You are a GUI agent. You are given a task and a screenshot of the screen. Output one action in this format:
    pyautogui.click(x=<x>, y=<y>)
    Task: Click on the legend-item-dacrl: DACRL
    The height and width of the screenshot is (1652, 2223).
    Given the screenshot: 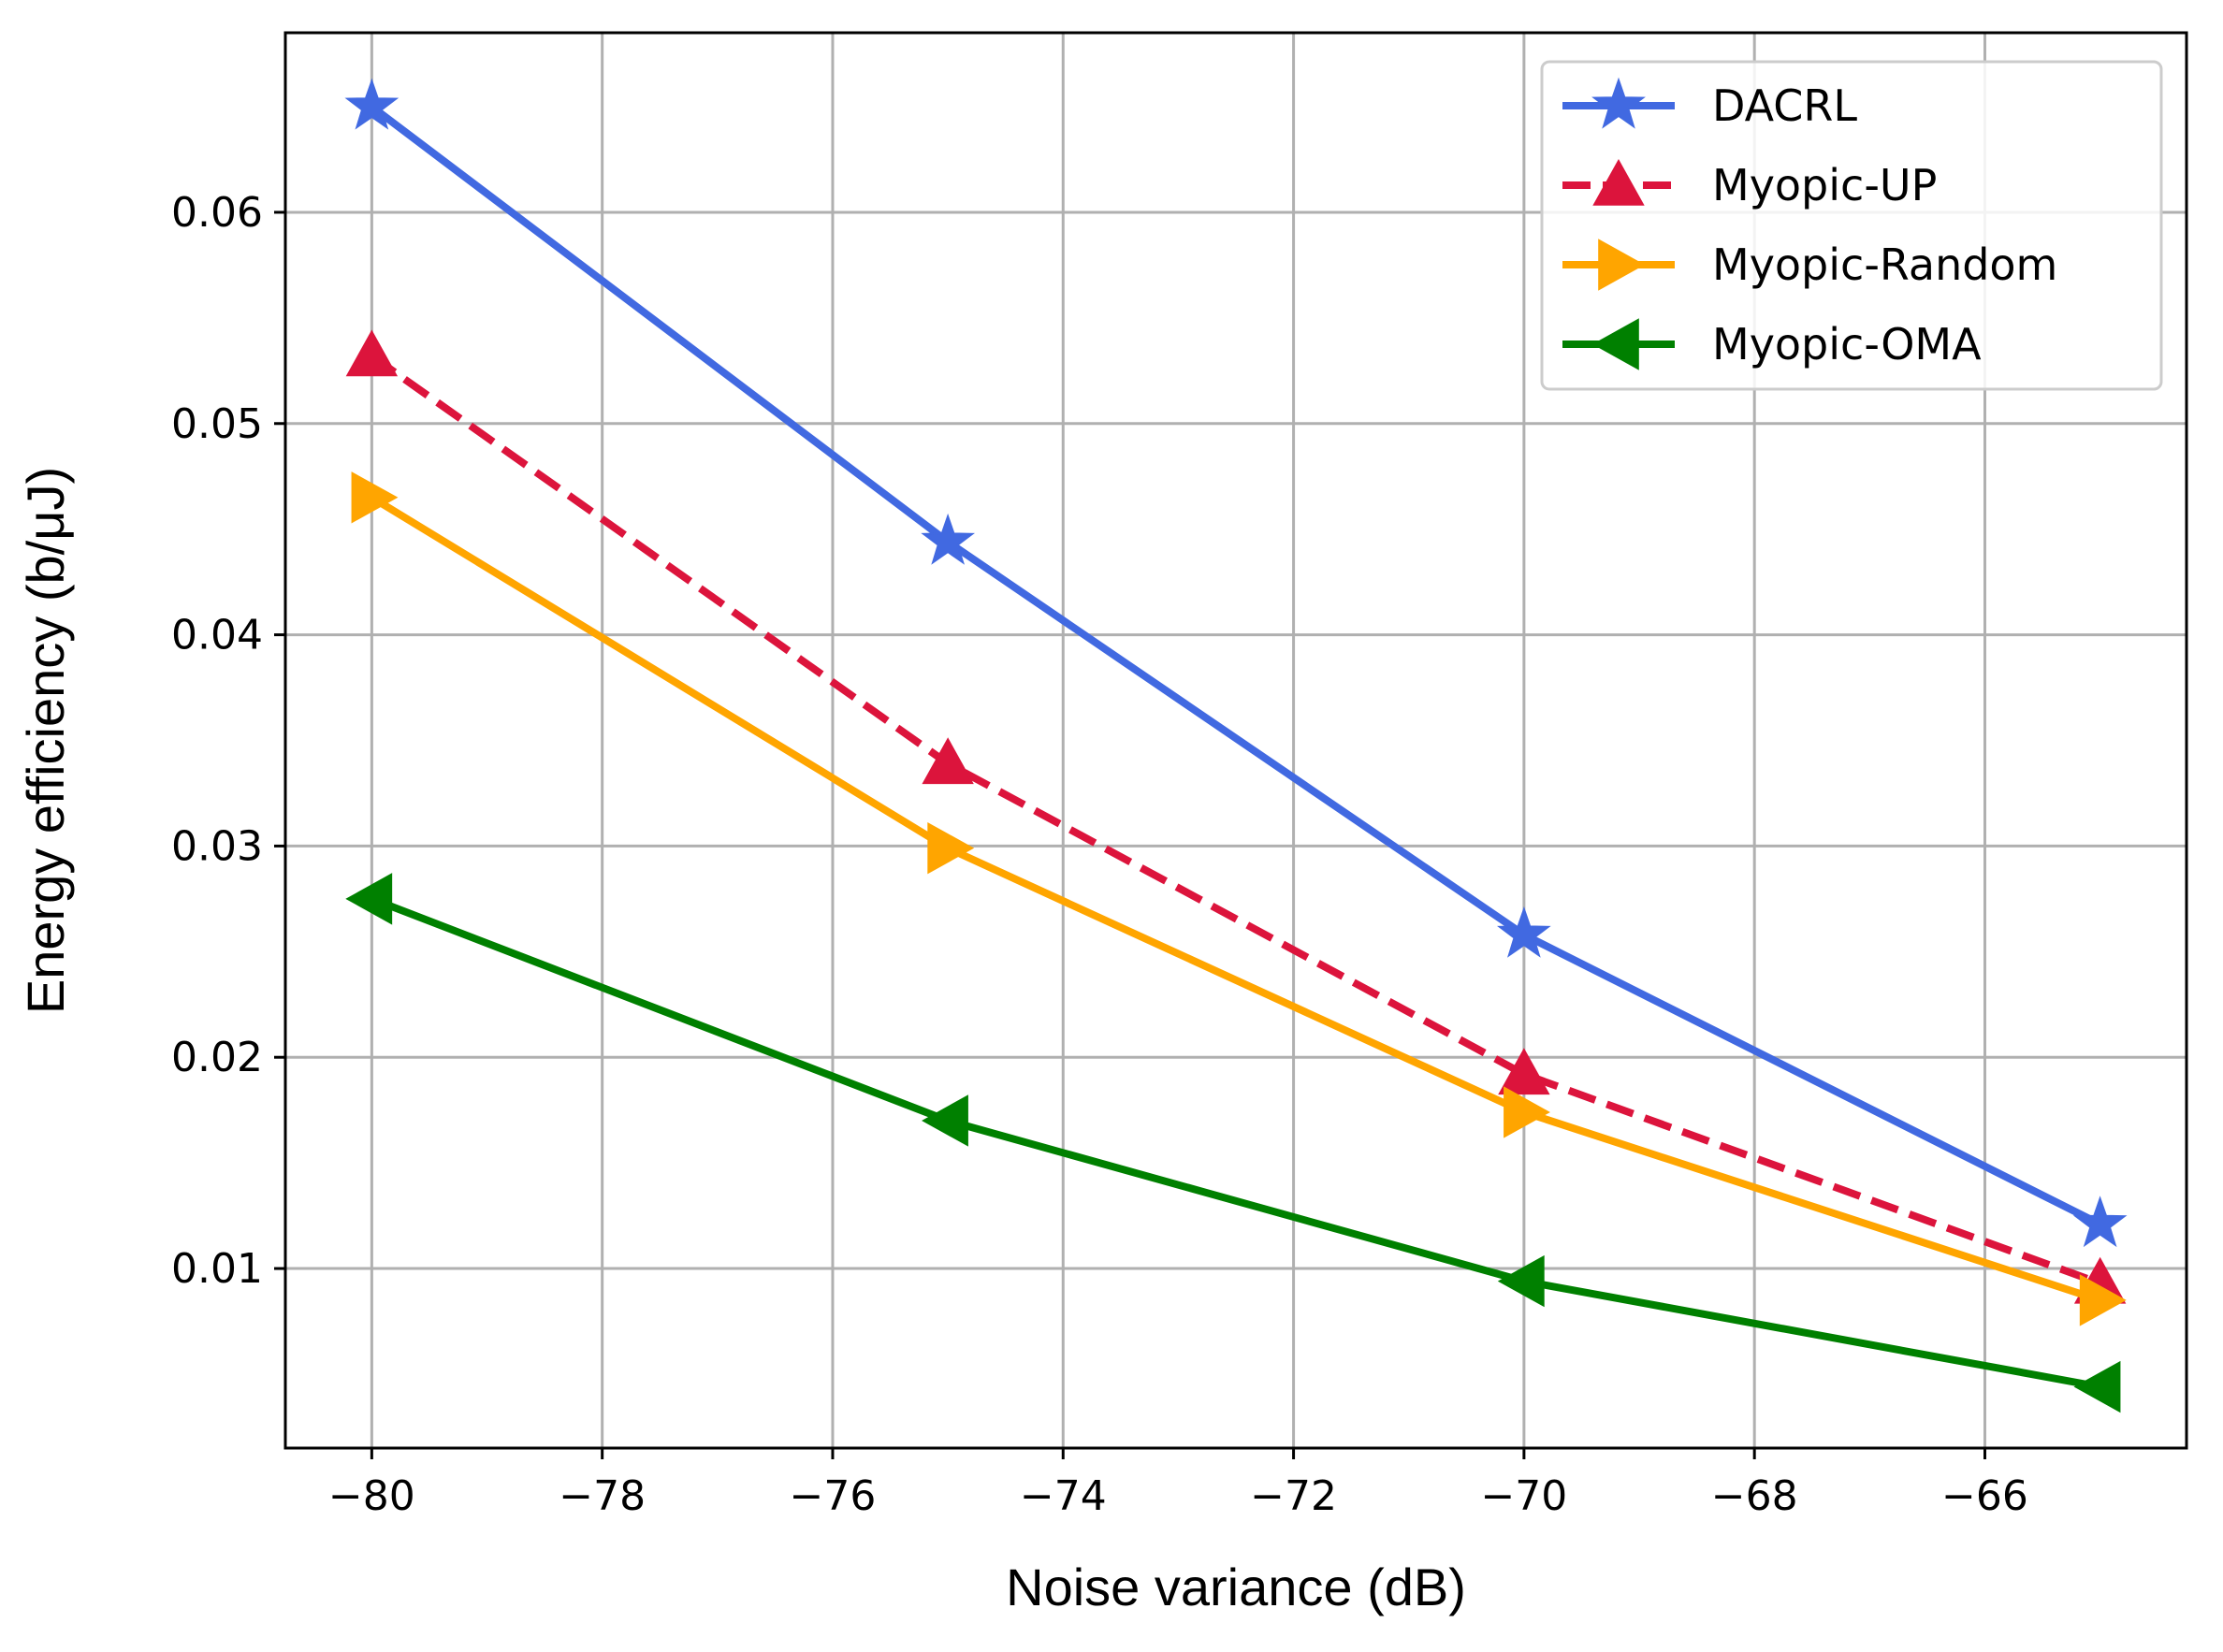 What is the action you would take?
    pyautogui.click(x=1709, y=104)
    